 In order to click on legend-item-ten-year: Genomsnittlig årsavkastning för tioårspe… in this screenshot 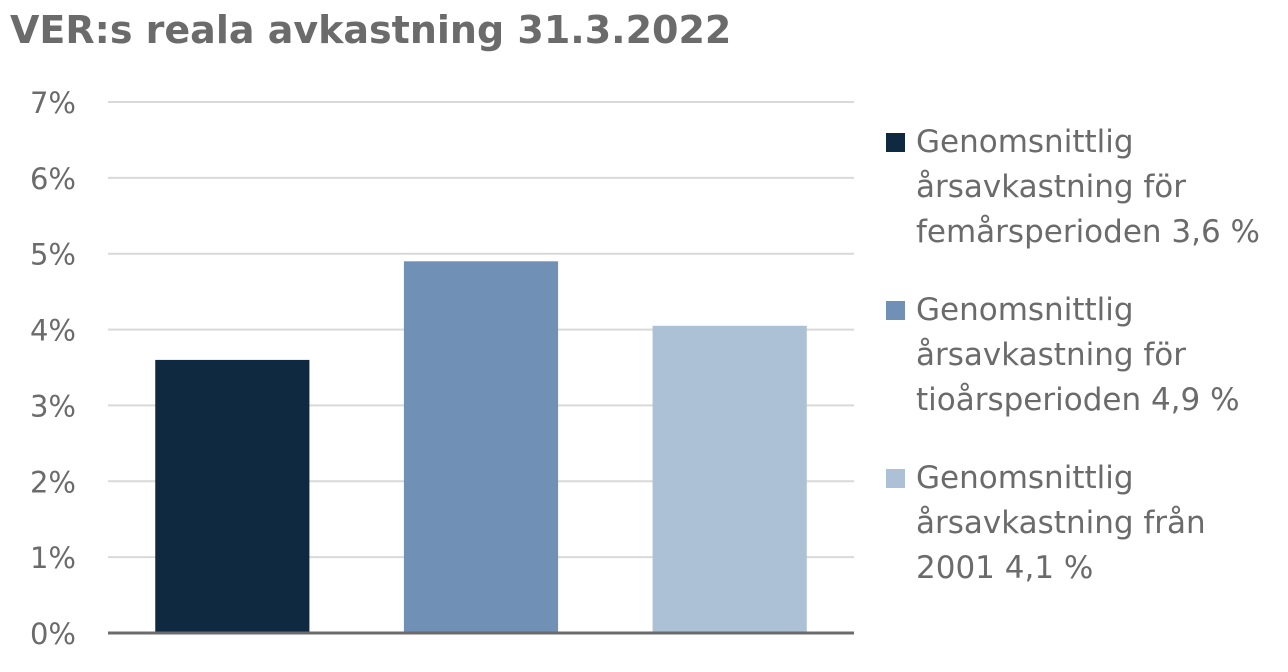, I will do `click(1083, 355)`.